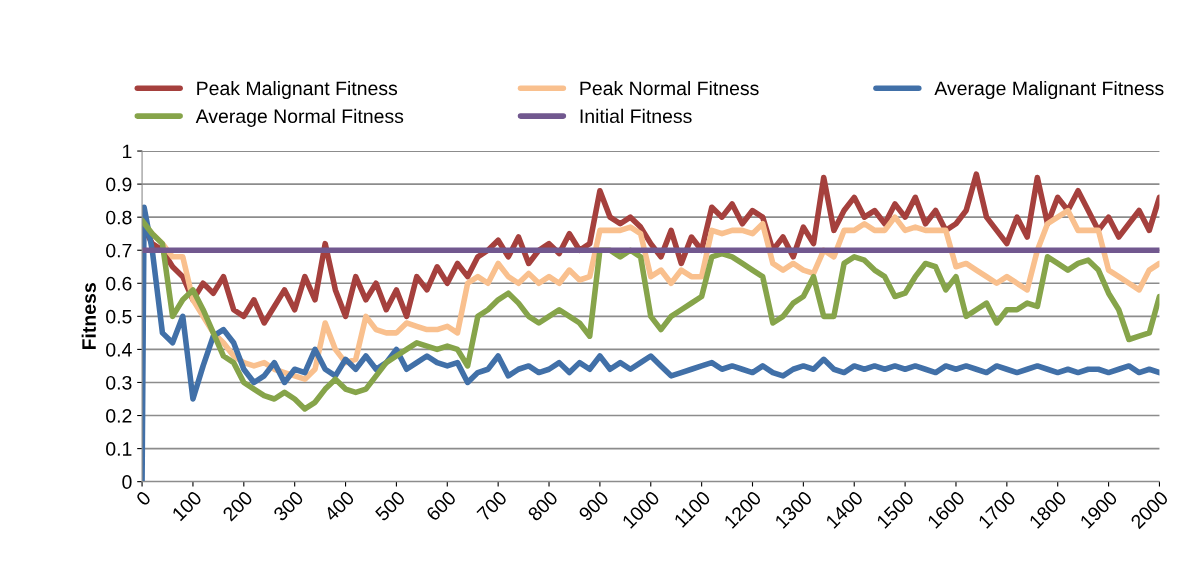 The image size is (1204, 570). Describe the element at coordinates (492, 506) in the screenshot. I see `x-tick-label: 700` at that location.